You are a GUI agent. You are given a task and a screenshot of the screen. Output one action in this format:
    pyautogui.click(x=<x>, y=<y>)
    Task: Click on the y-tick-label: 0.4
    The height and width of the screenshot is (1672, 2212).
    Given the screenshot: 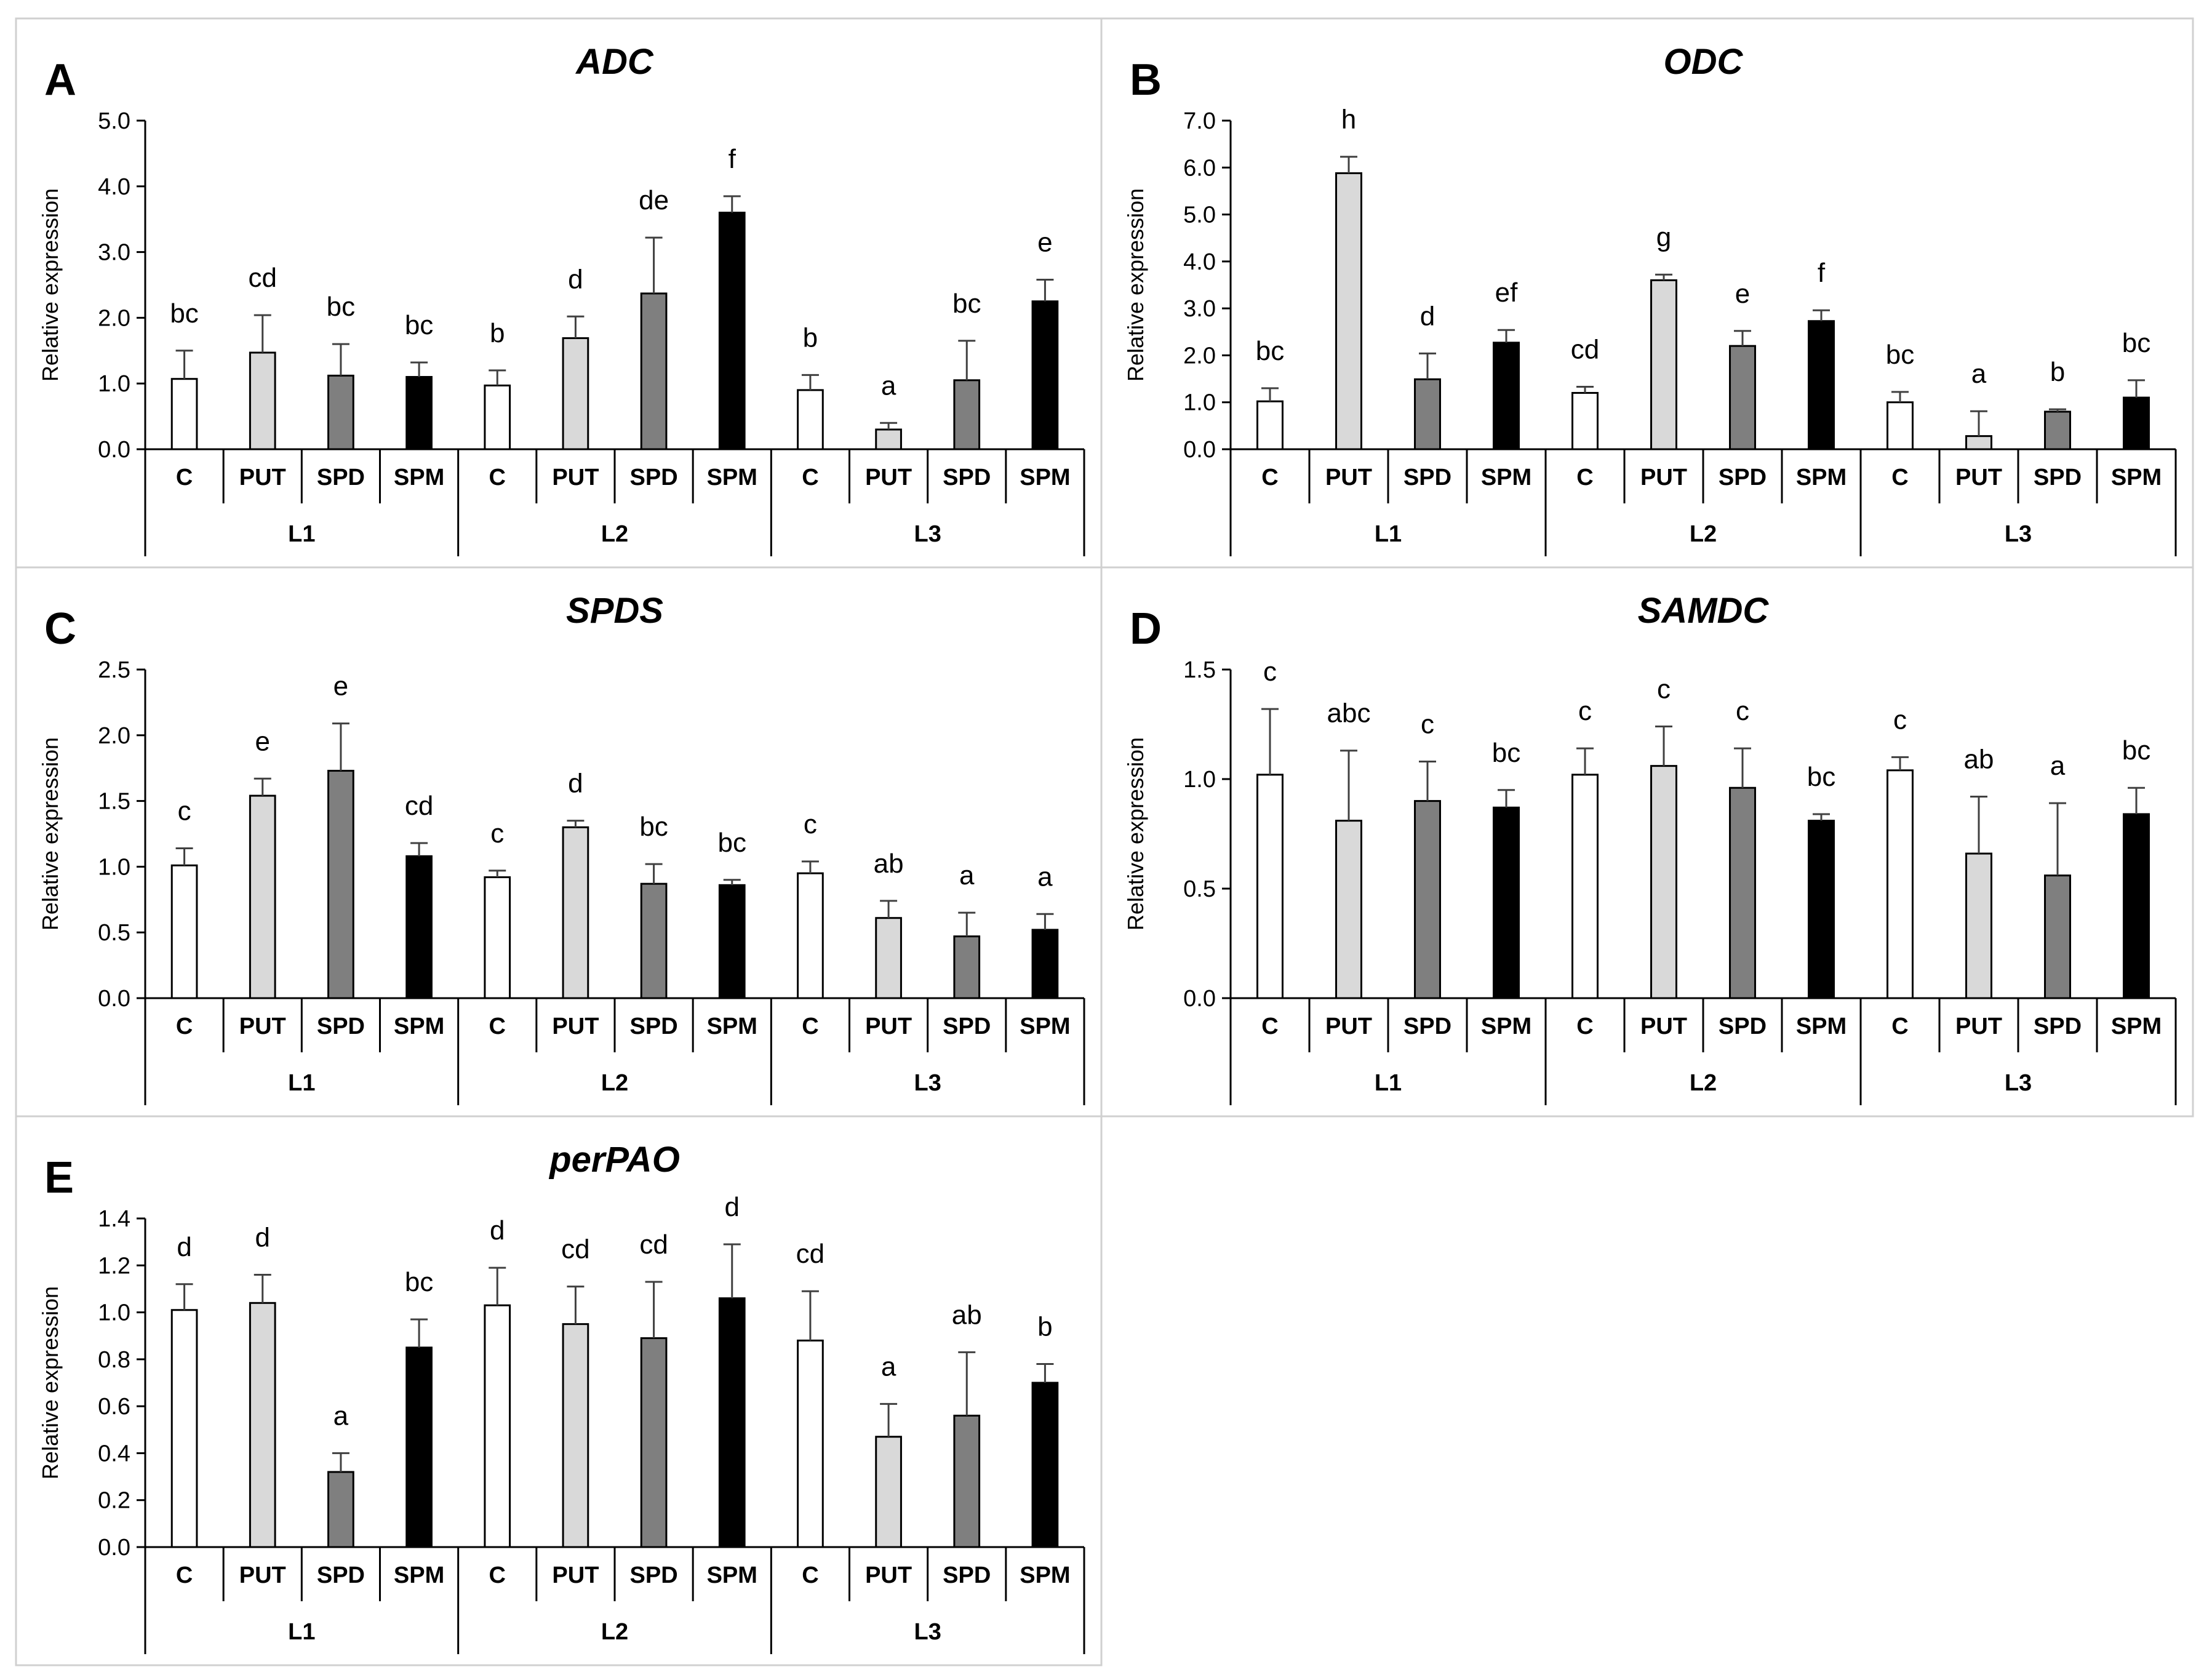 What is the action you would take?
    pyautogui.click(x=114, y=1453)
    